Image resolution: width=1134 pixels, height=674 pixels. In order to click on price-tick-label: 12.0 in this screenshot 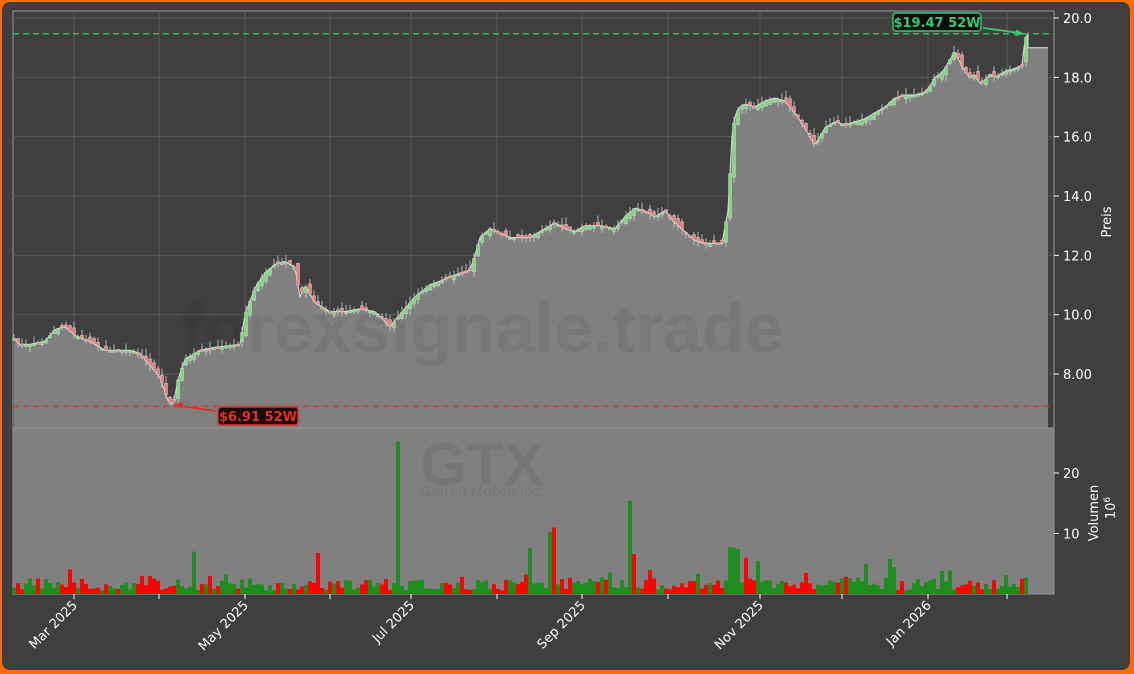, I will do `click(1077, 256)`.